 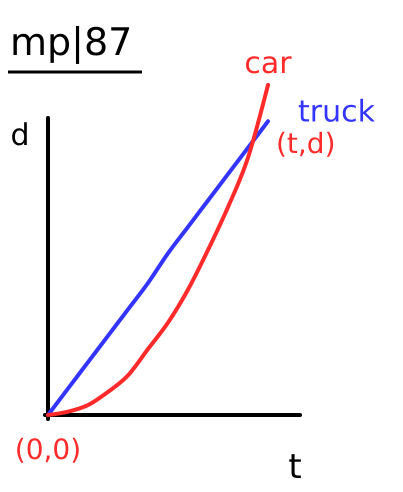 What do you see at coordinates (48, 449) in the screenshot?
I see `text: (0,0)` at bounding box center [48, 449].